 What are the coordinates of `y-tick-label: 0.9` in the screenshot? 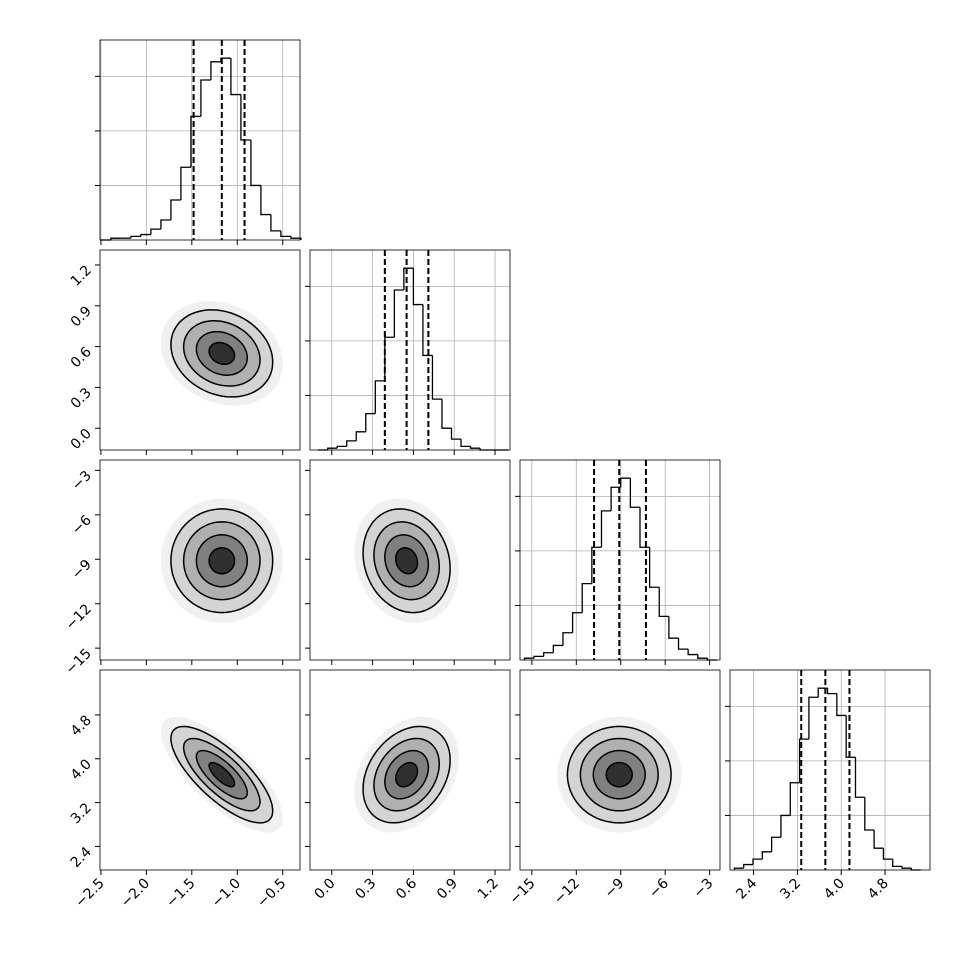 It's located at (81, 316).